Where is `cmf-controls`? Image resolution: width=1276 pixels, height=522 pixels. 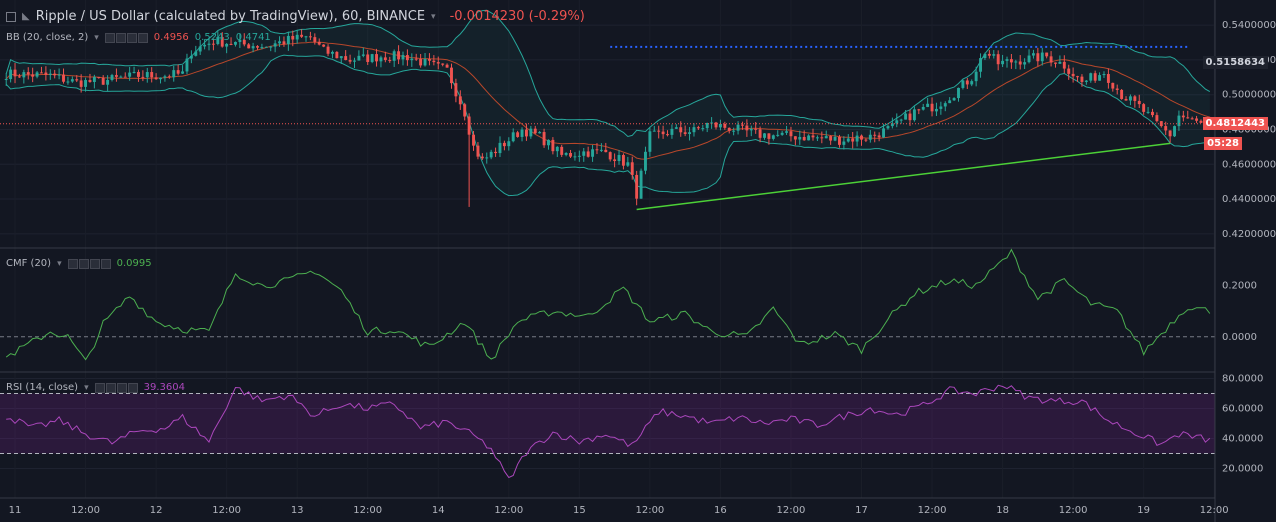
cmf-controls is located at coordinates (89, 263).